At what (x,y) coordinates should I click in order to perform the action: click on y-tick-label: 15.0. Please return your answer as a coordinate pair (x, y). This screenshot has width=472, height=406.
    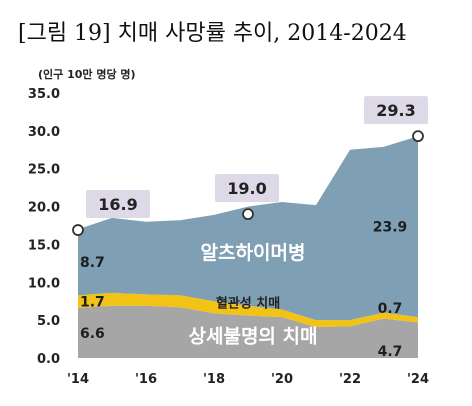
    Looking at the image, I should click on (44, 245).